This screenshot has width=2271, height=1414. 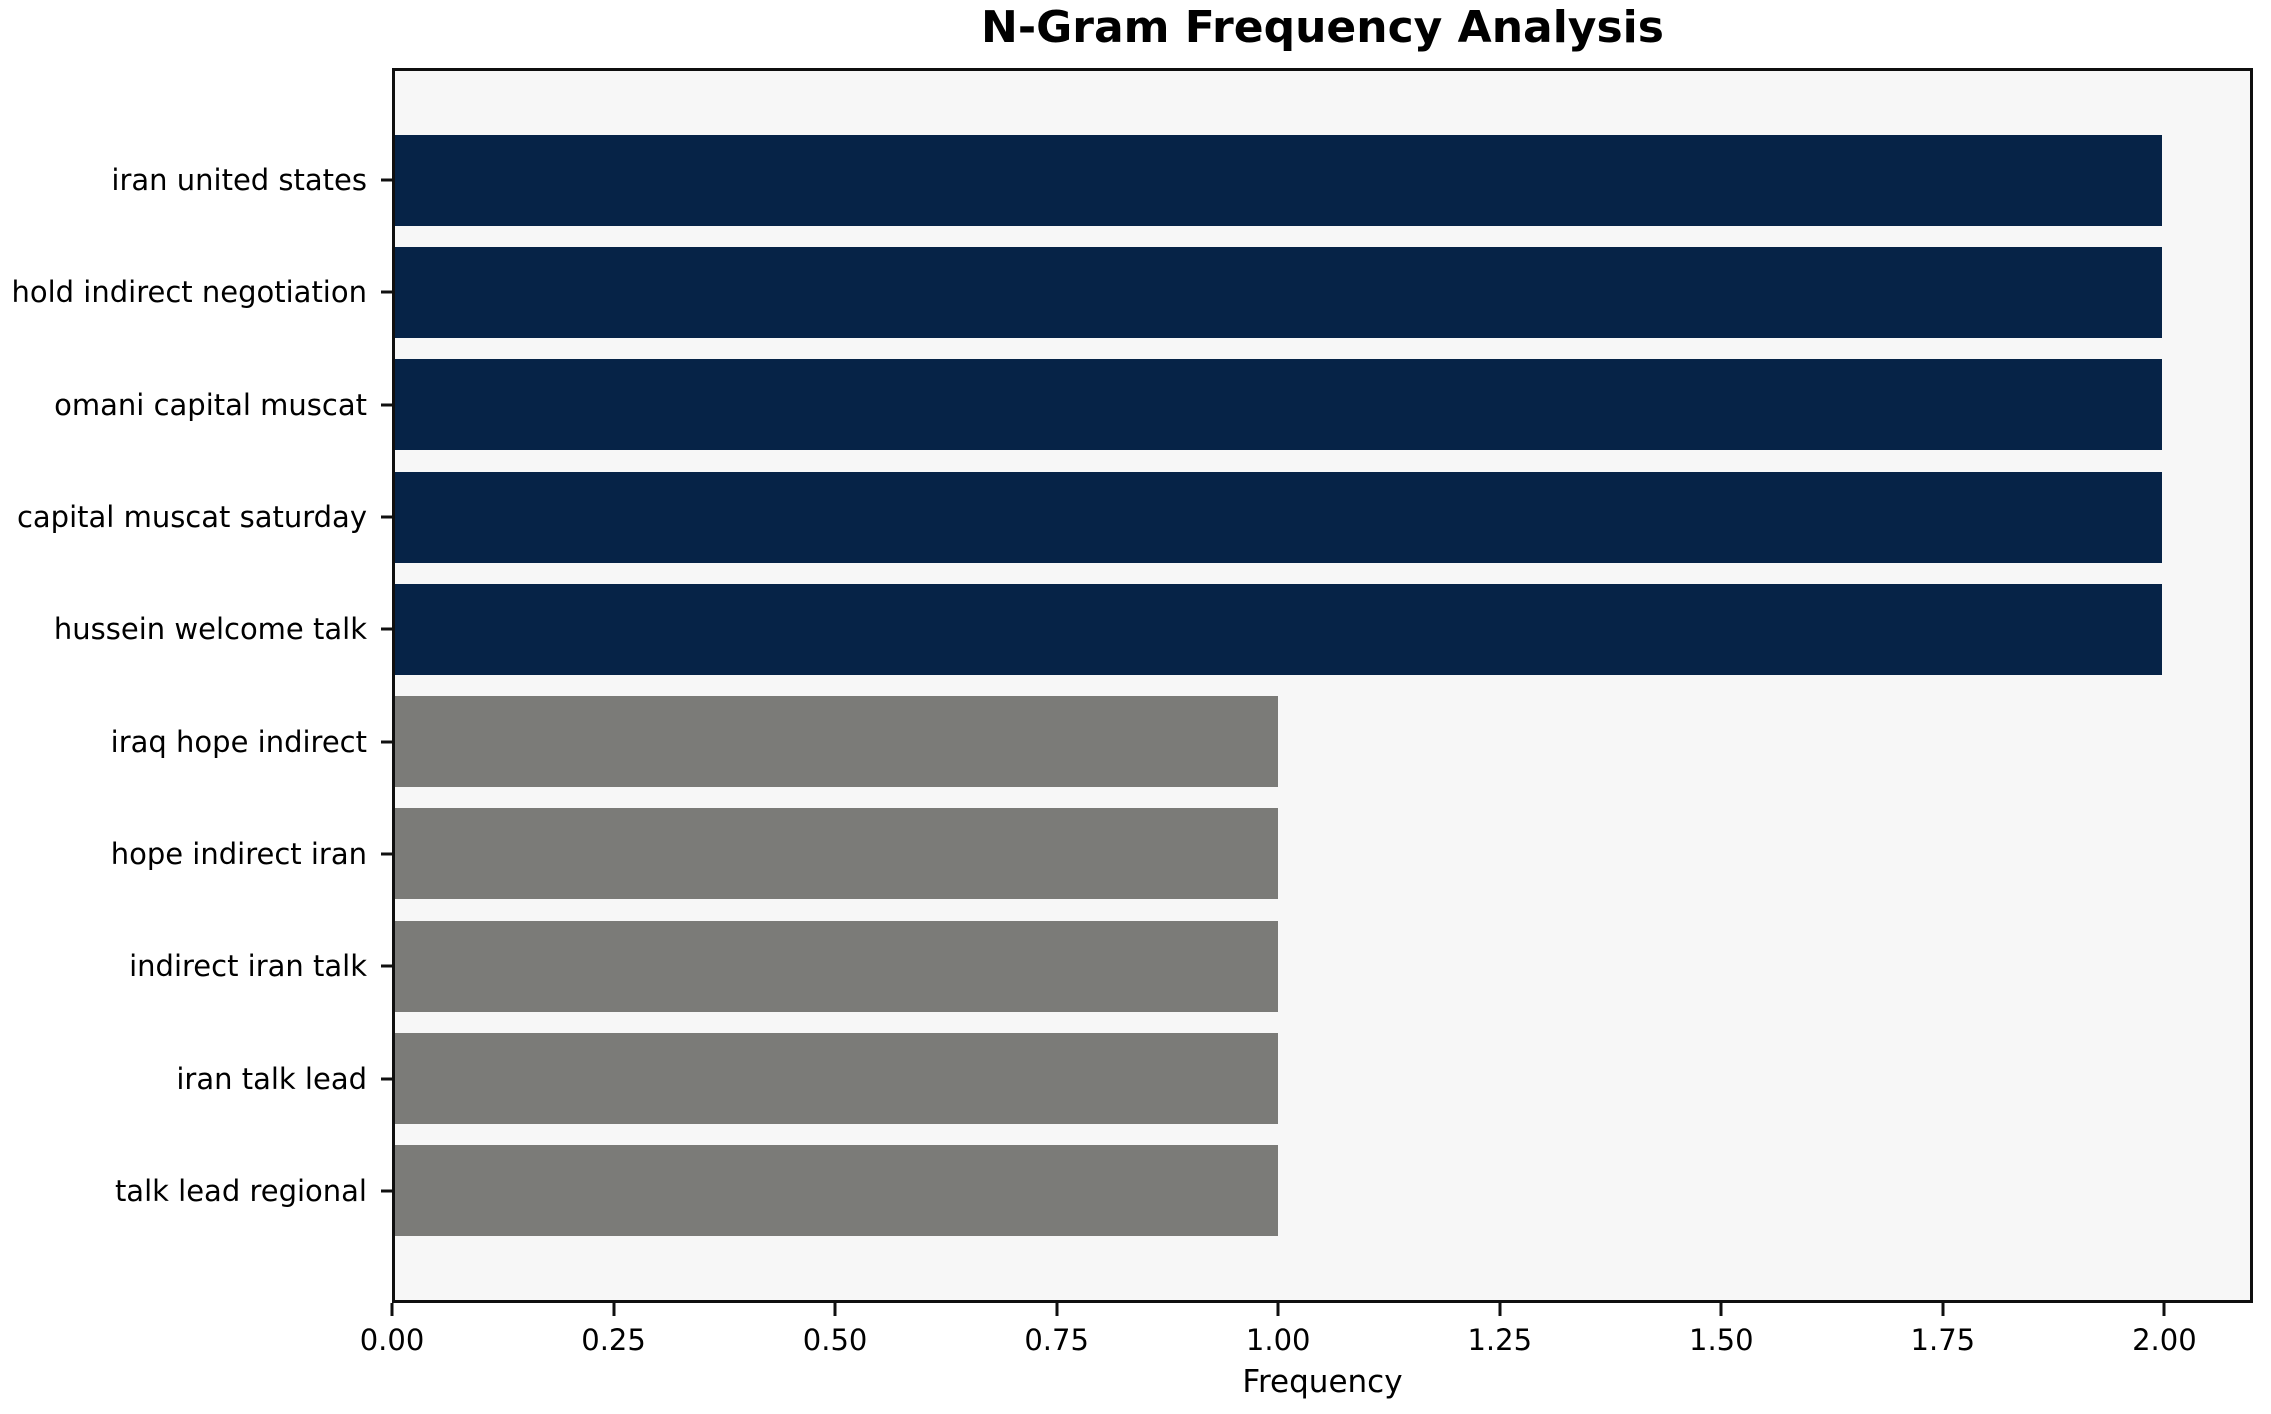 I want to click on y-tick-label: iran united states, so click(x=239, y=180).